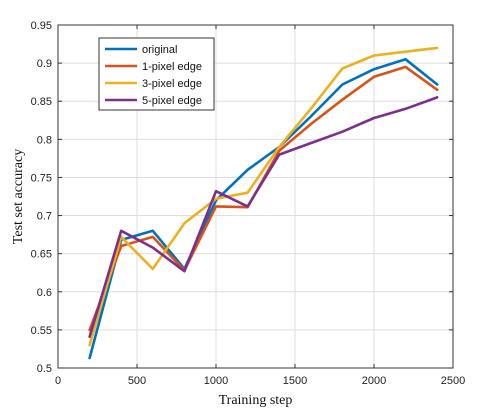 This screenshot has width=480, height=416. I want to click on x-tick-label: 2000, so click(374, 381).